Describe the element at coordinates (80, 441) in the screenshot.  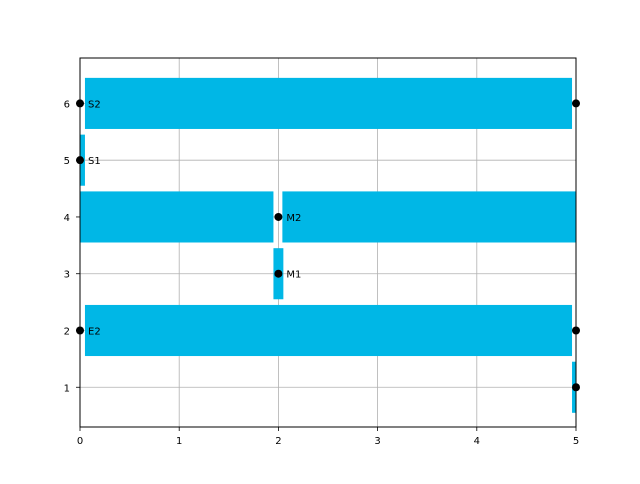
I see `x-tick-label: 0` at that location.